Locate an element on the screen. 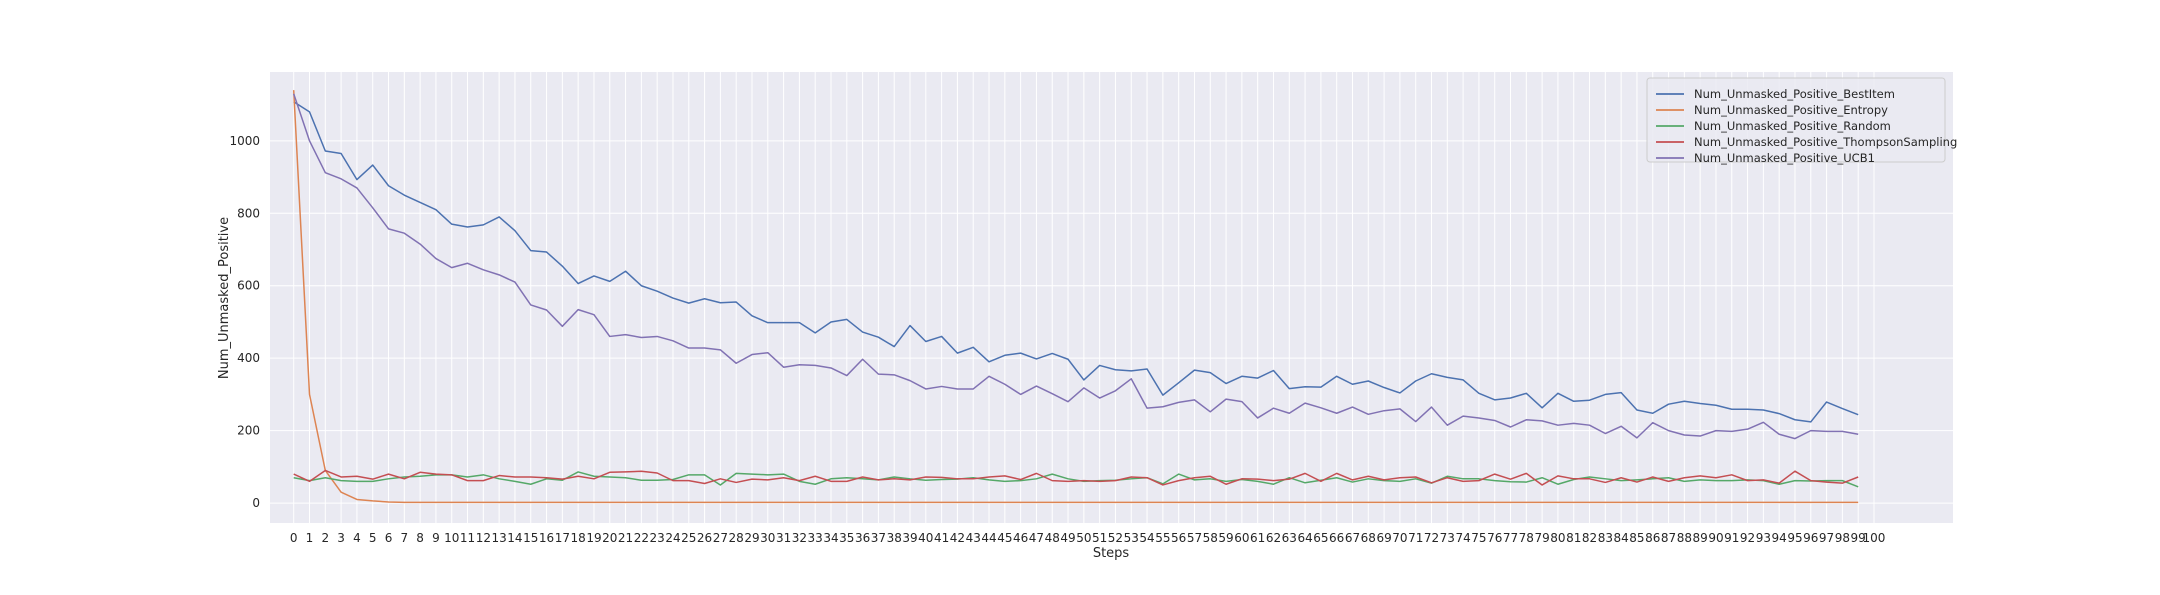 This screenshot has height=595, width=2160. x-tick-label: 93 is located at coordinates (1763, 538).